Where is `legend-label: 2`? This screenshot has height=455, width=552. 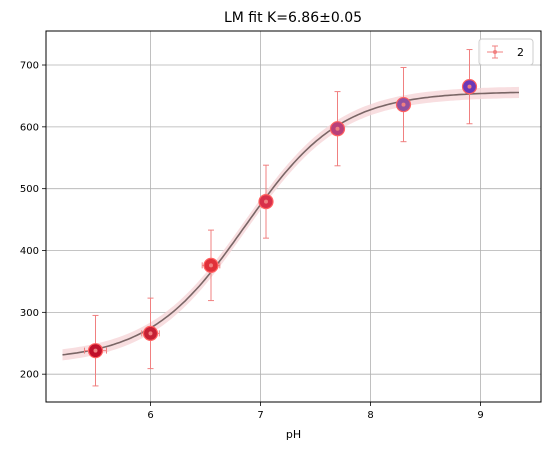 legend-label: 2 is located at coordinates (520, 52).